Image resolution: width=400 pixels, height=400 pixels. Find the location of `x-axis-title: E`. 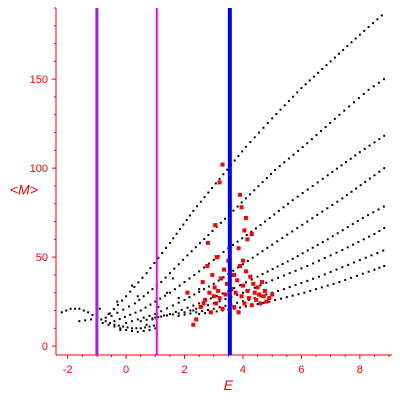

x-axis-title: E is located at coordinates (229, 385).